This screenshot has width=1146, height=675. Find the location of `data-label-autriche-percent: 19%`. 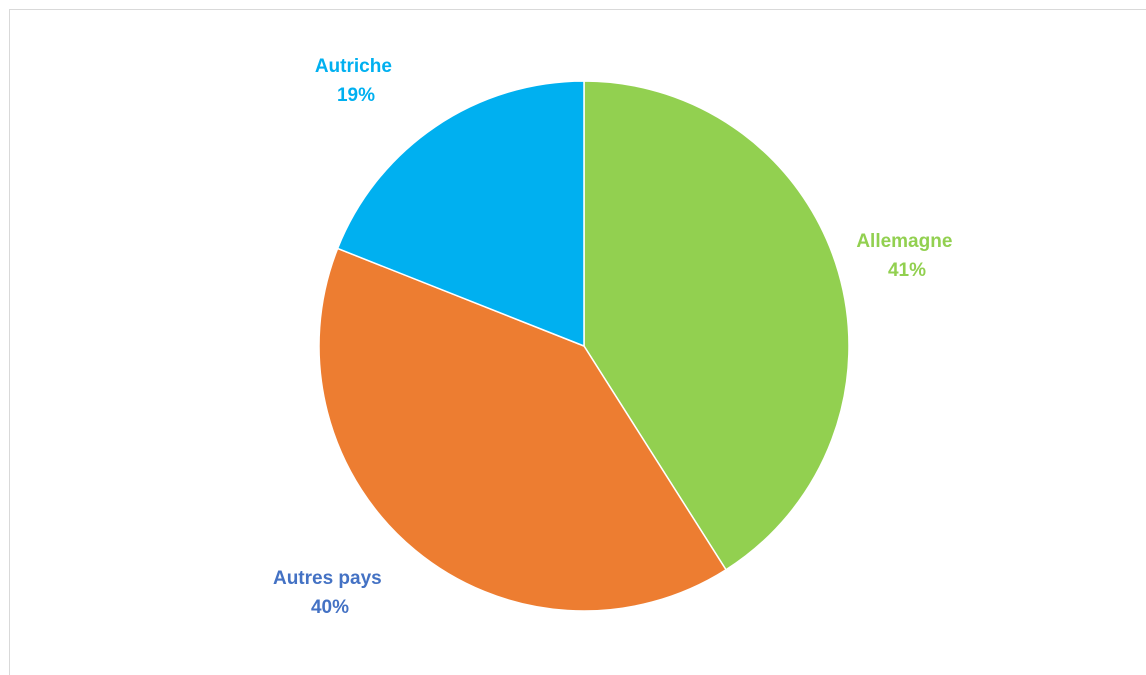

data-label-autriche-percent: 19% is located at coordinates (356, 95).